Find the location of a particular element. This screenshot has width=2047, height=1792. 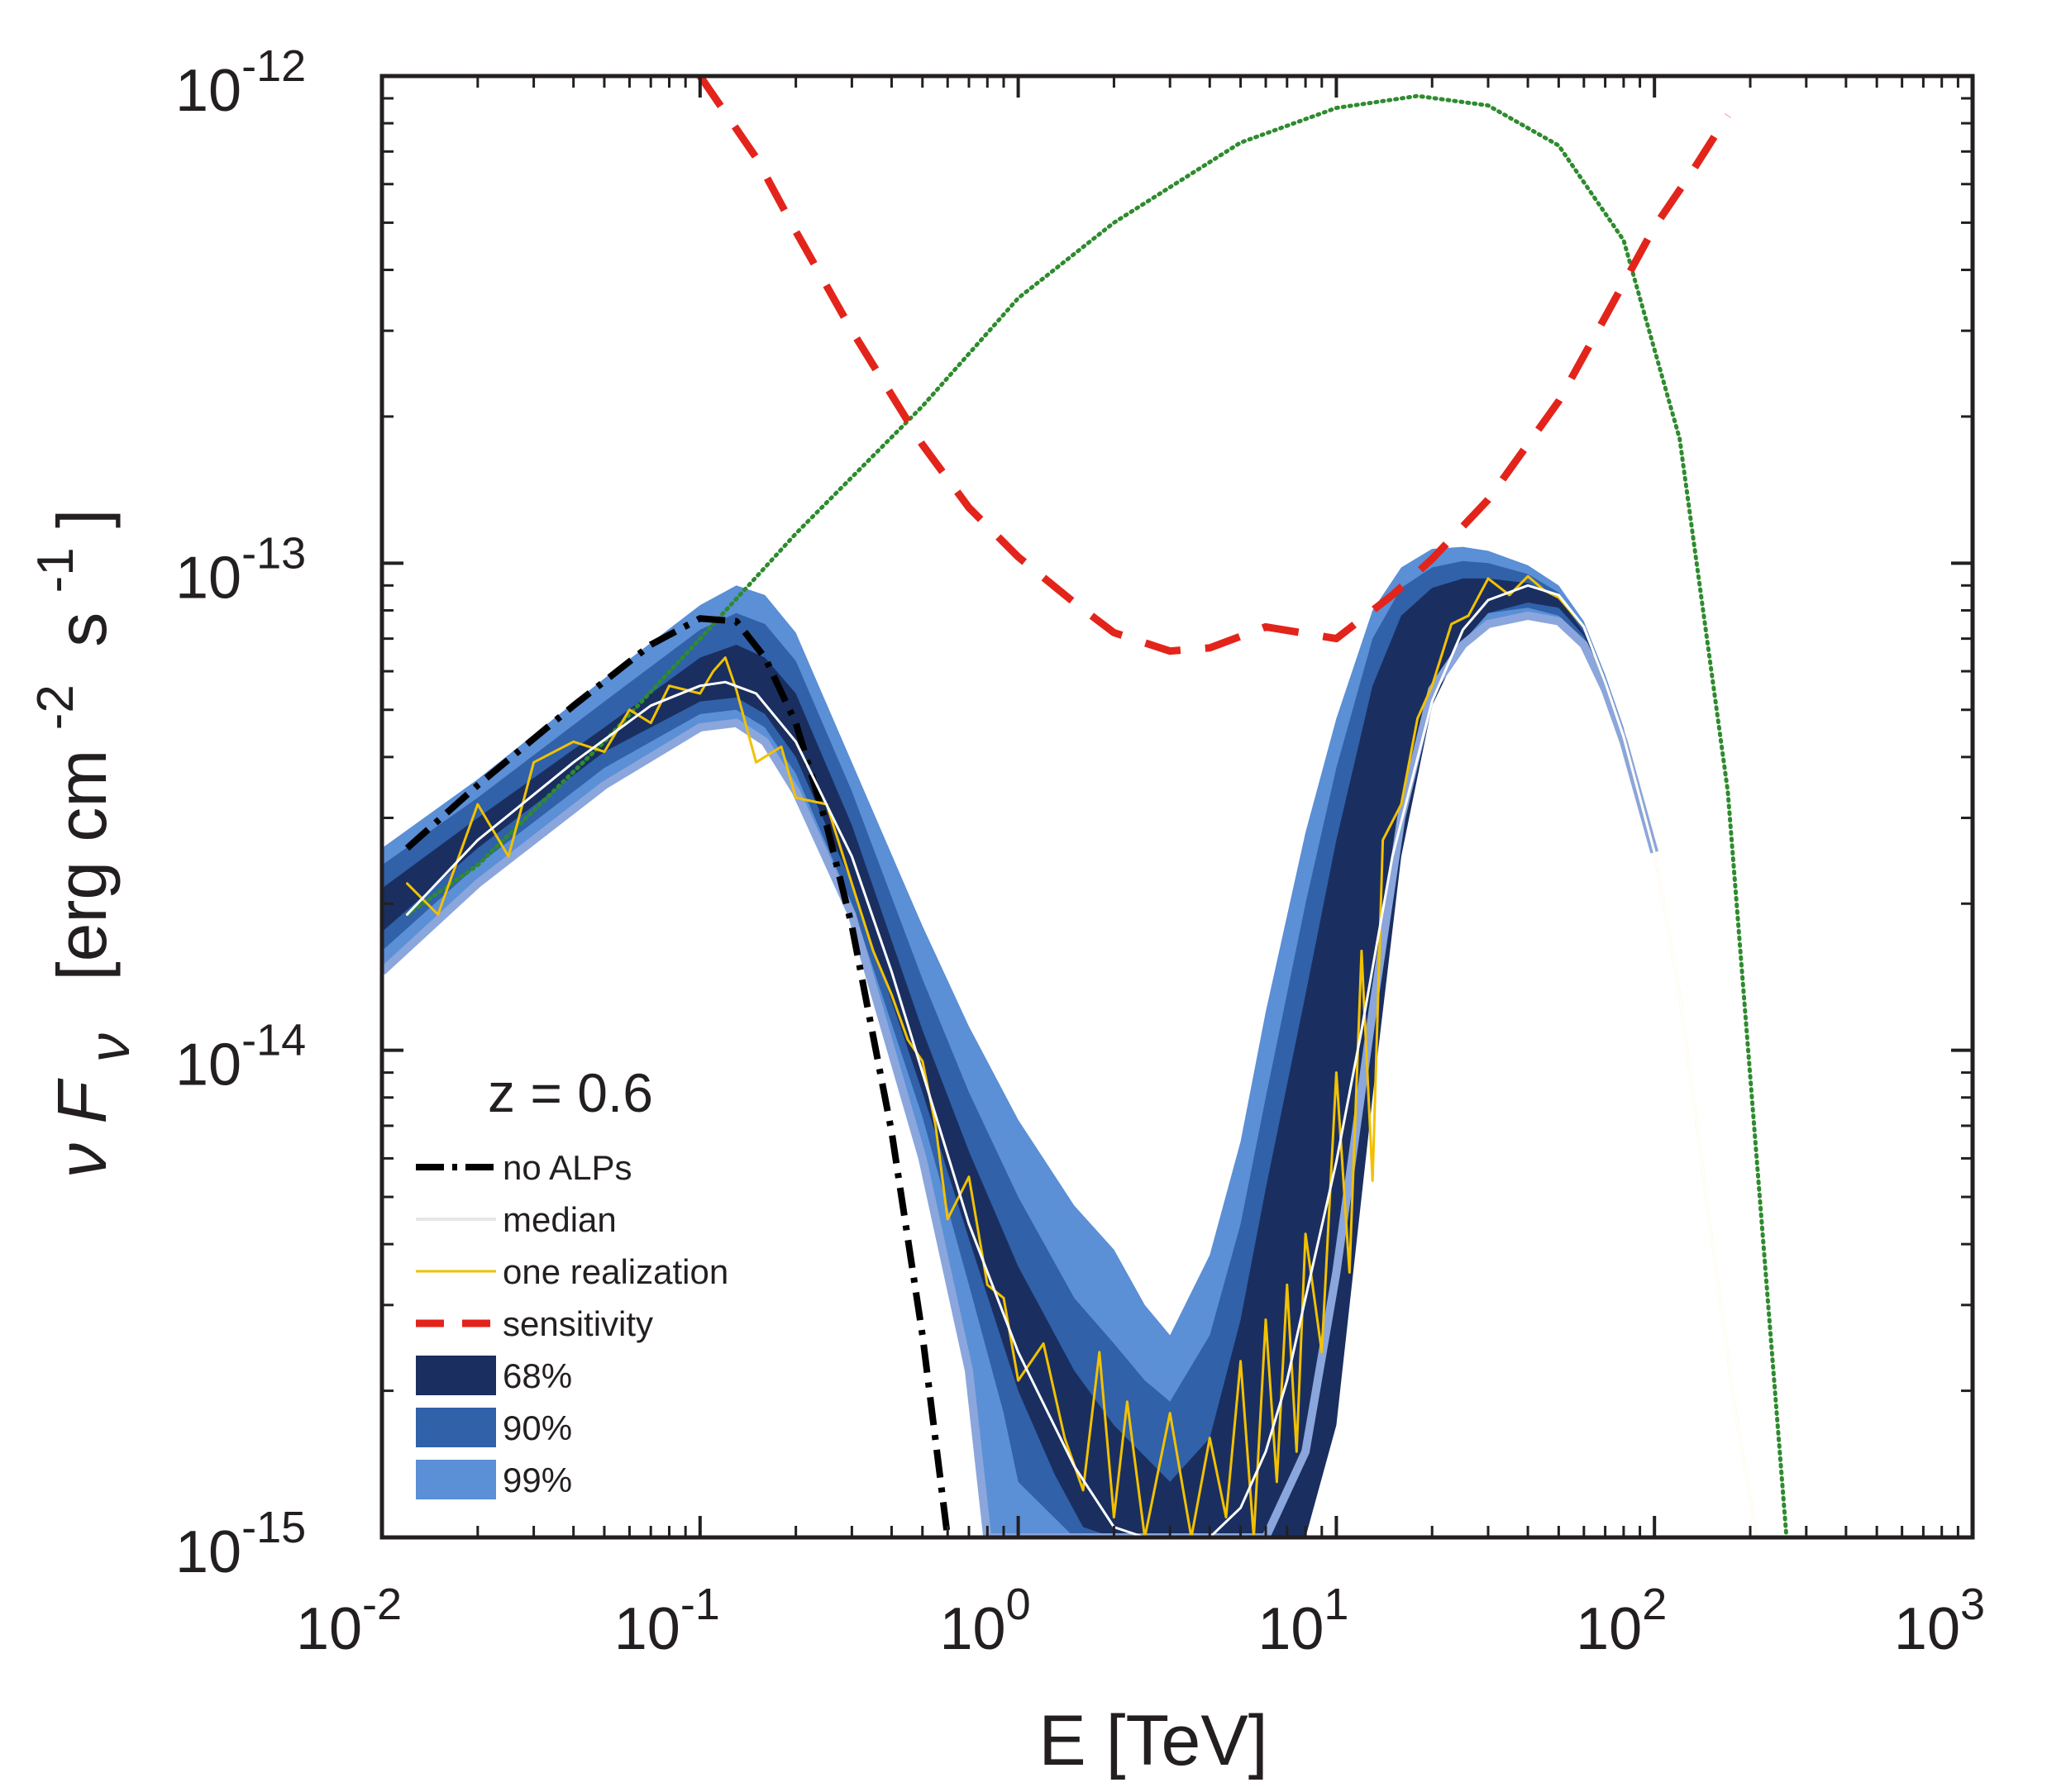

redshift-annotation: z = 0.6 is located at coordinates (570, 1092).